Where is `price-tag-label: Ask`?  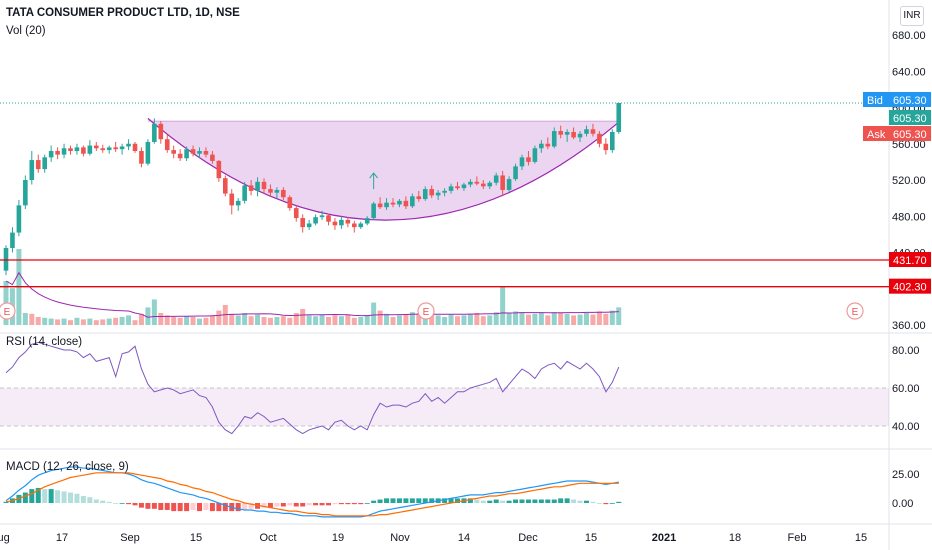
price-tag-label: Ask is located at coordinates (876, 135).